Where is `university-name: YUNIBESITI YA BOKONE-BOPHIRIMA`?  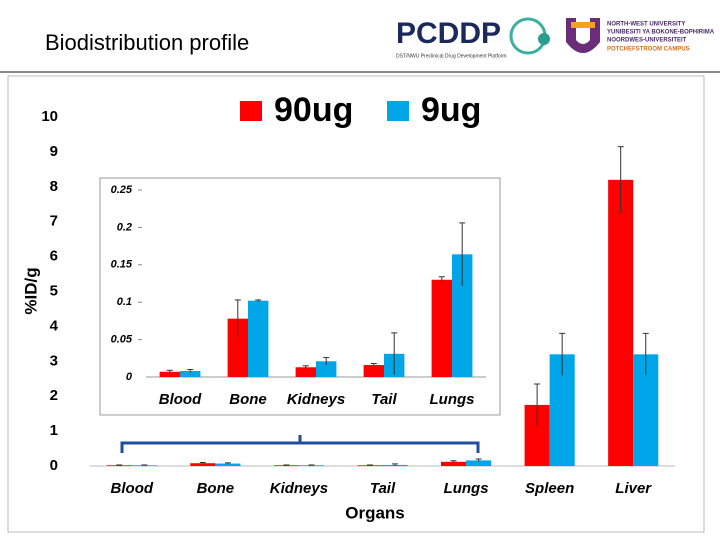
university-name: YUNIBESITI YA BOKONE-BOPHIRIMA is located at coordinates (661, 33).